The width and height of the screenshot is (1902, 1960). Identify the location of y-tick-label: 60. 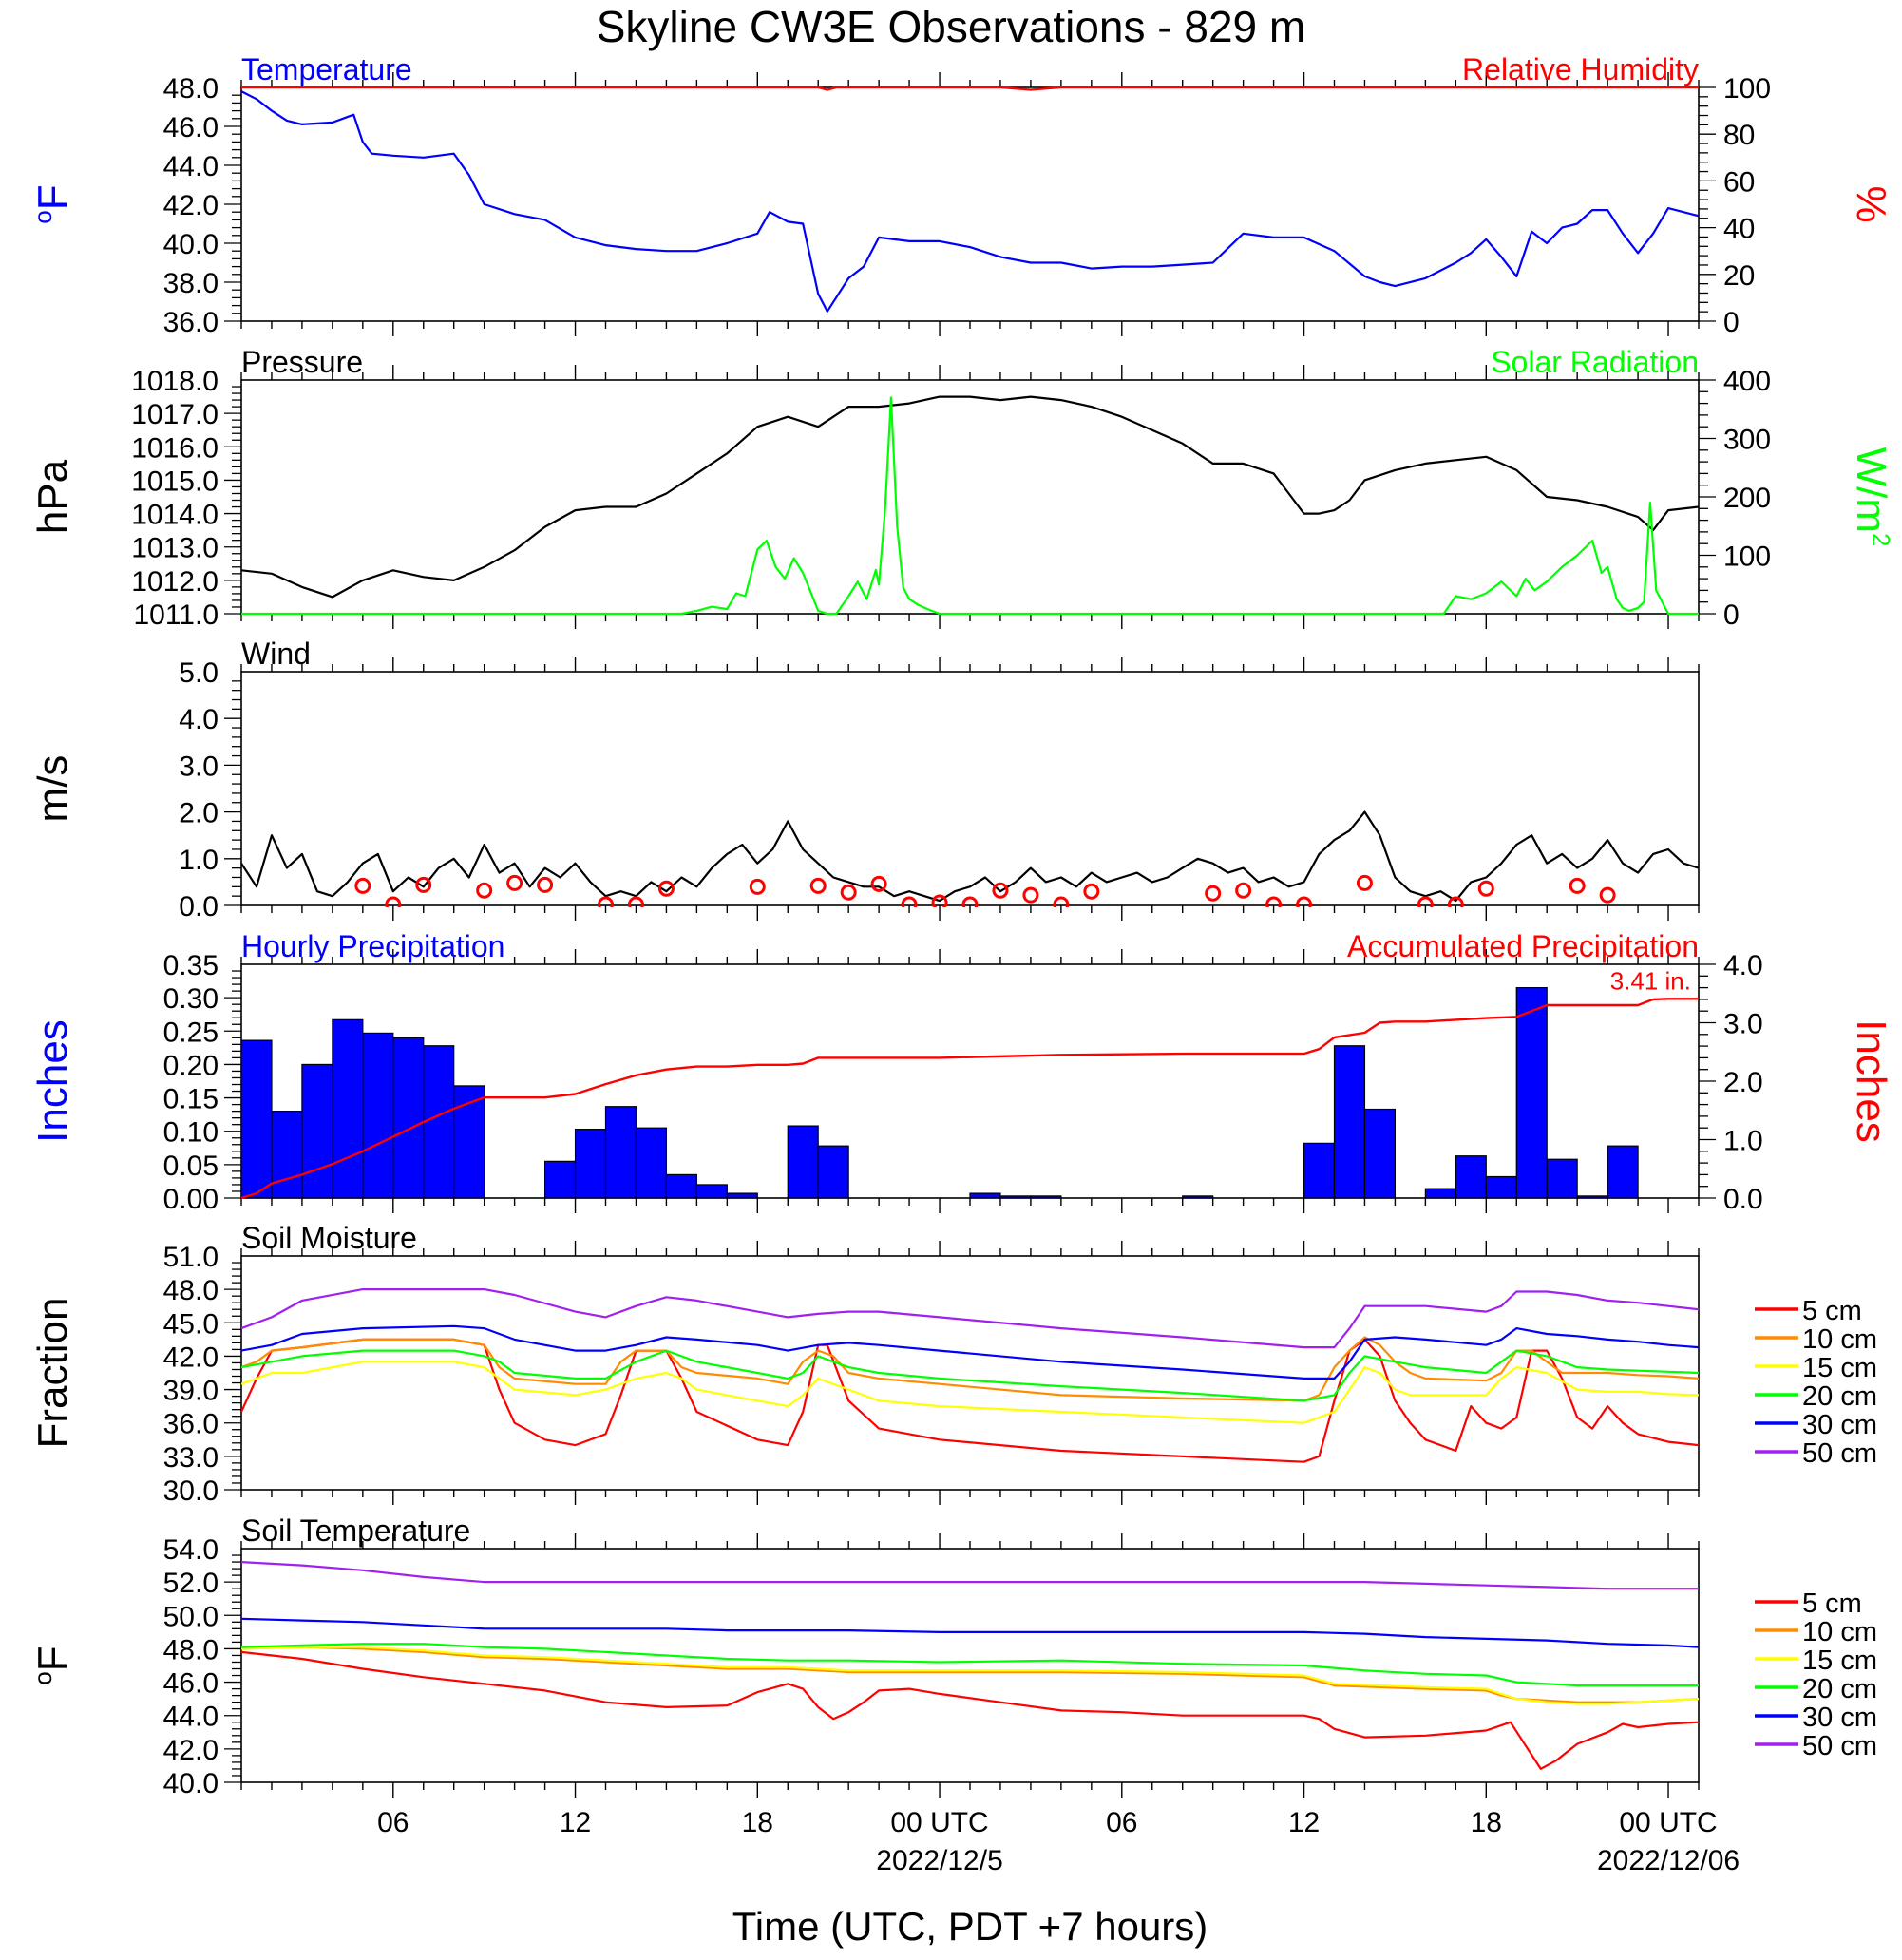
(1739, 182).